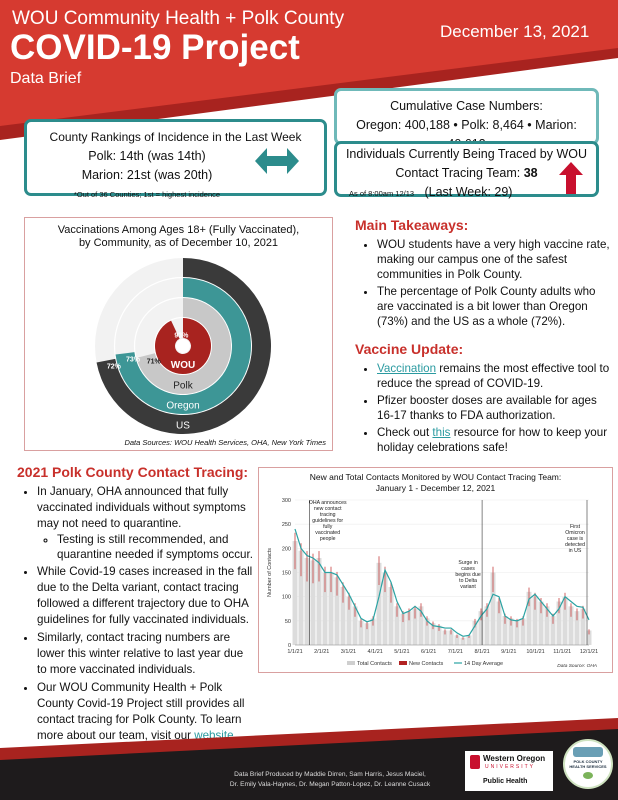  I want to click on polk-logo-landscape-icon, so click(588, 752).